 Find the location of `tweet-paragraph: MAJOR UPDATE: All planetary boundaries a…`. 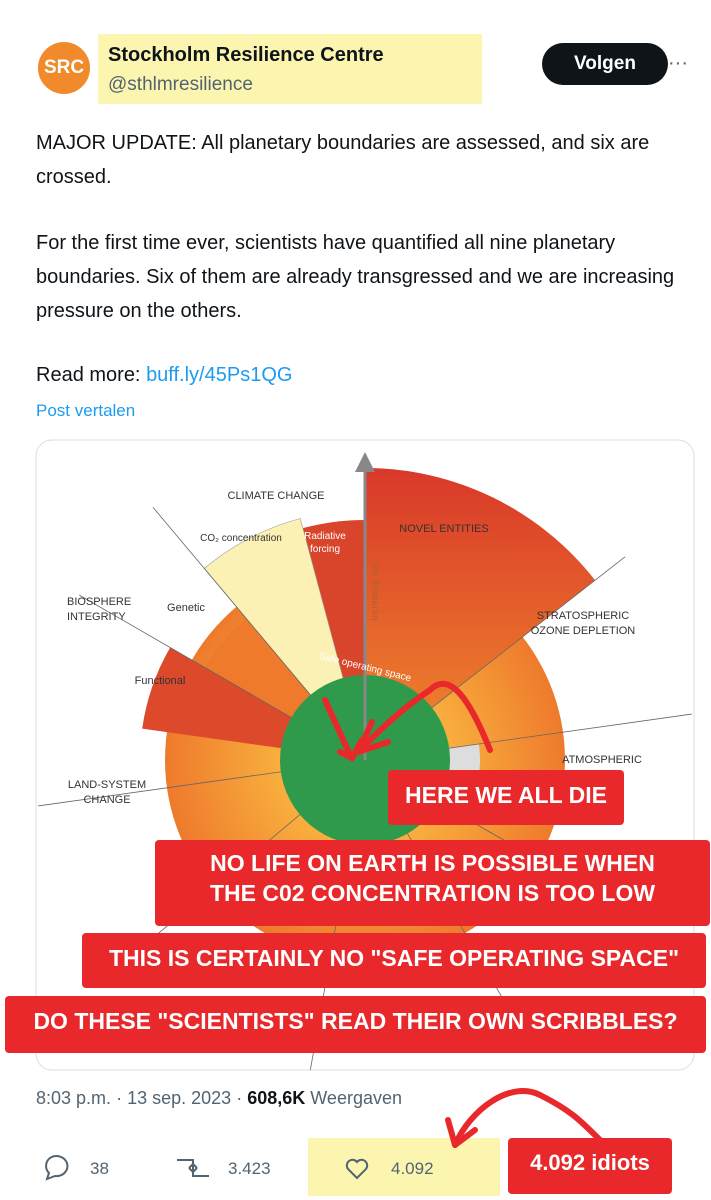

tweet-paragraph: MAJOR UPDATE: All planetary boundaries a… is located at coordinates (343, 160).